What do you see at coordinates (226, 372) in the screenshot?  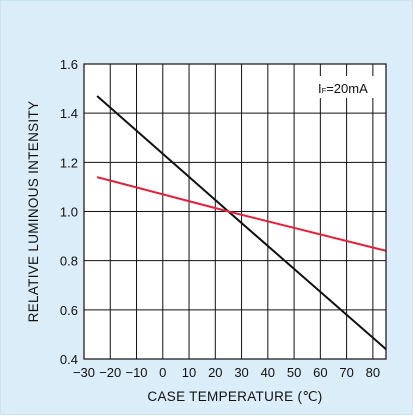 I see `x-tick-labels: −30 −20 −10 0 10 20 30 40 50 60 70 80` at bounding box center [226, 372].